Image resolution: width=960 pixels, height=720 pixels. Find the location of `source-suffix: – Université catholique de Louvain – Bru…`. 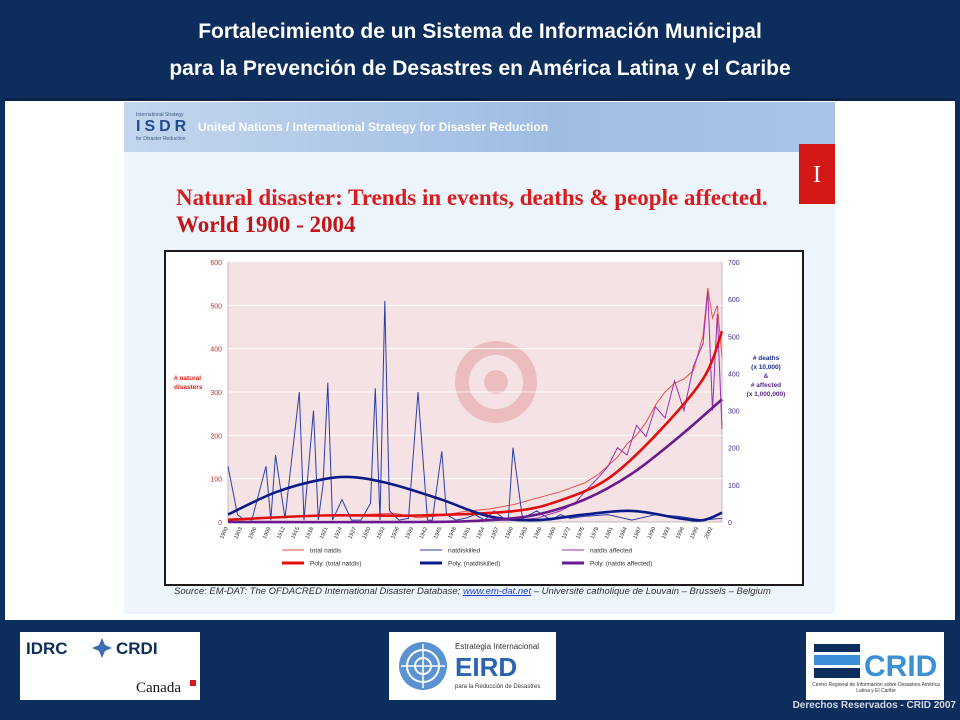

source-suffix: – Université catholique de Louvain – Bru… is located at coordinates (651, 591).